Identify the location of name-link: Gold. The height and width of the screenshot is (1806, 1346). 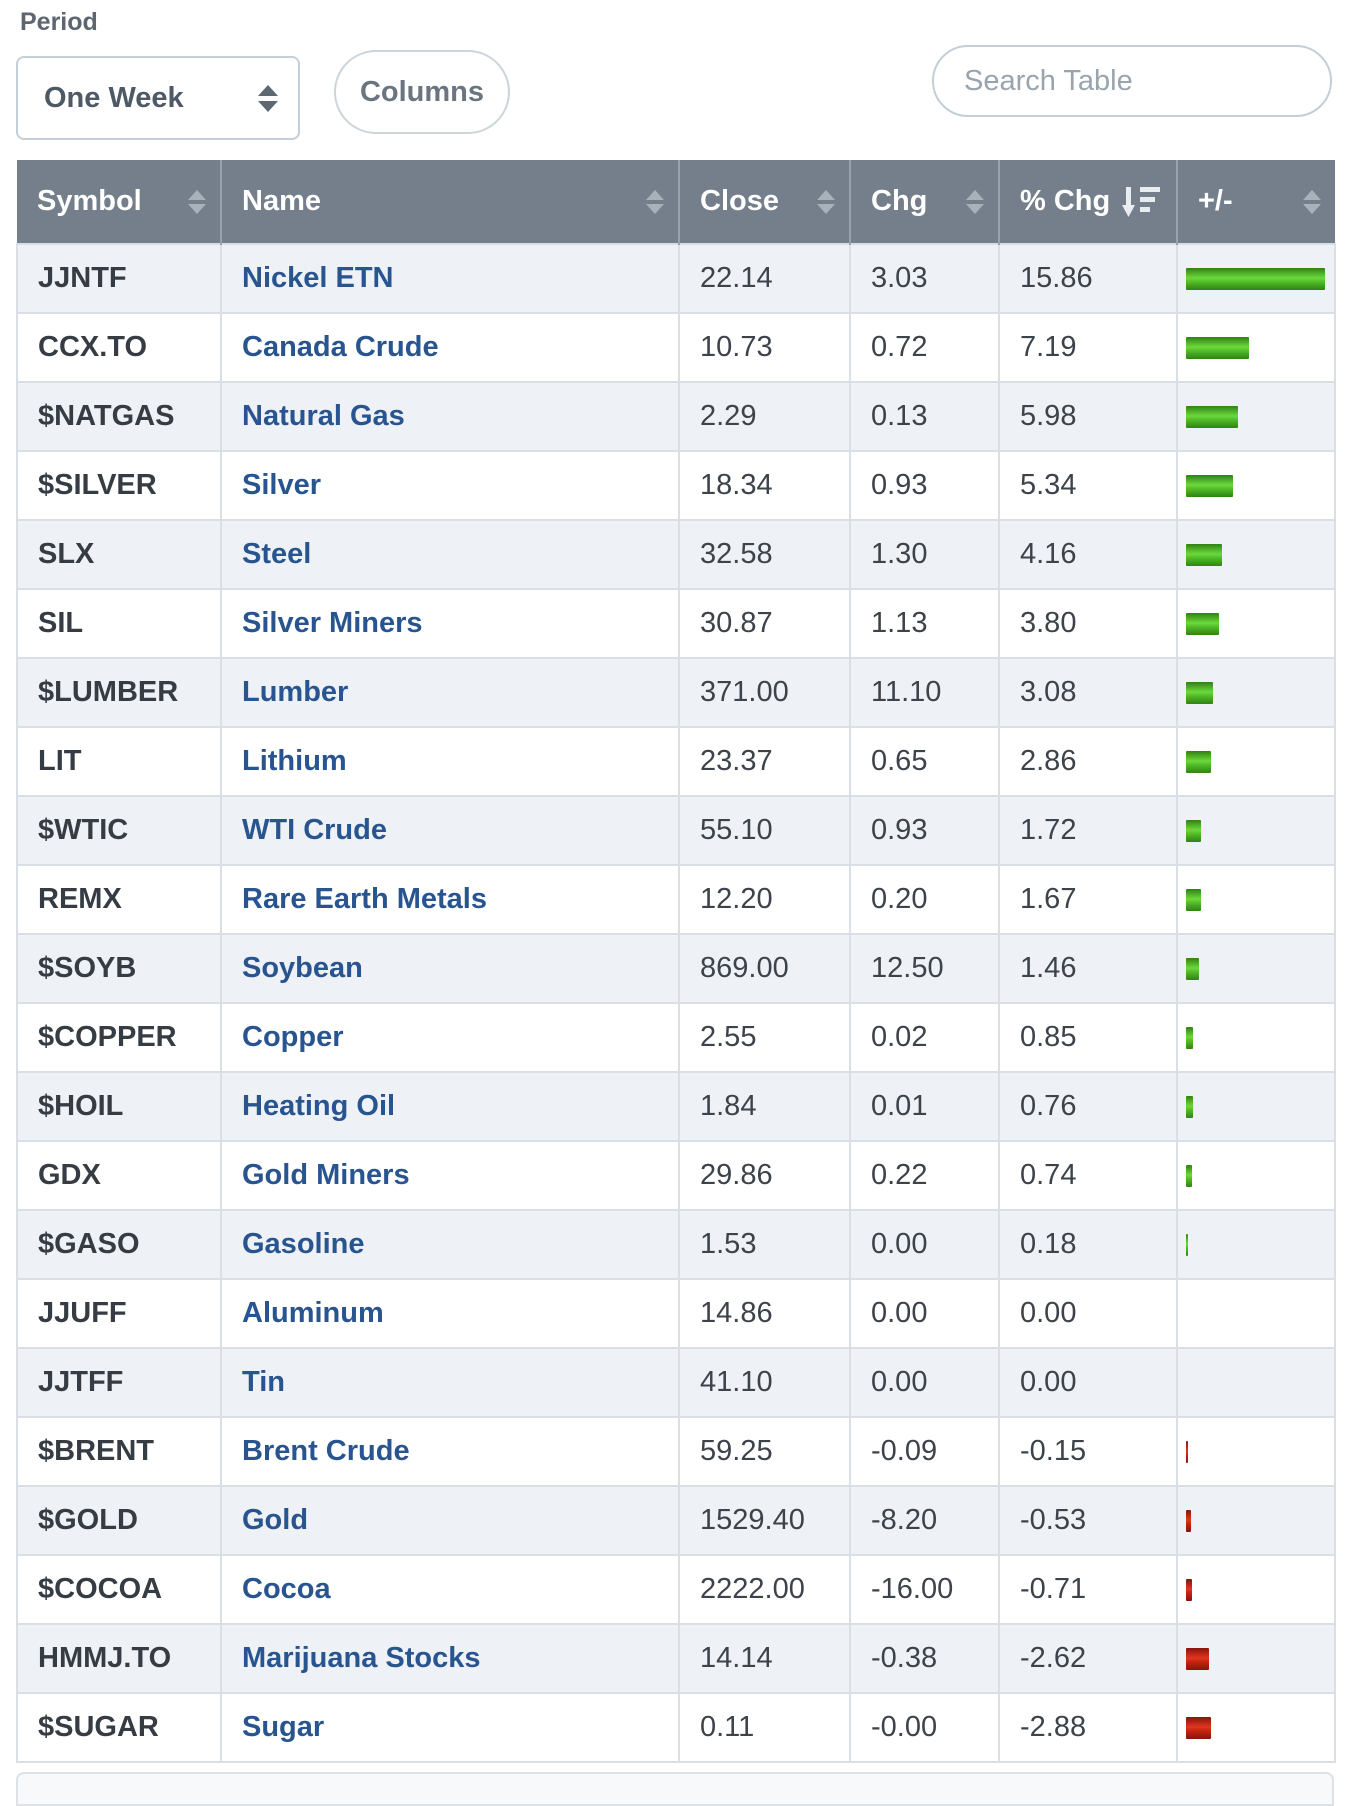
(275, 1520).